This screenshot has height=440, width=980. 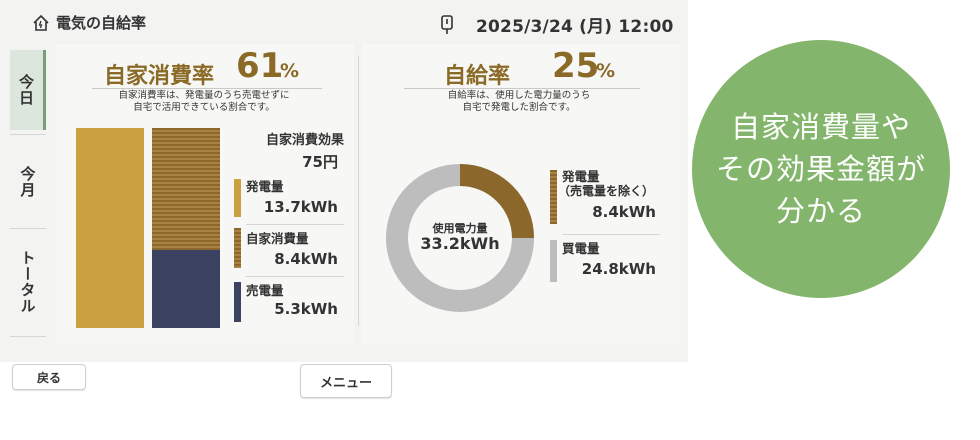 I want to click on note-line: 自宅で発電した割合です。, so click(x=519, y=107).